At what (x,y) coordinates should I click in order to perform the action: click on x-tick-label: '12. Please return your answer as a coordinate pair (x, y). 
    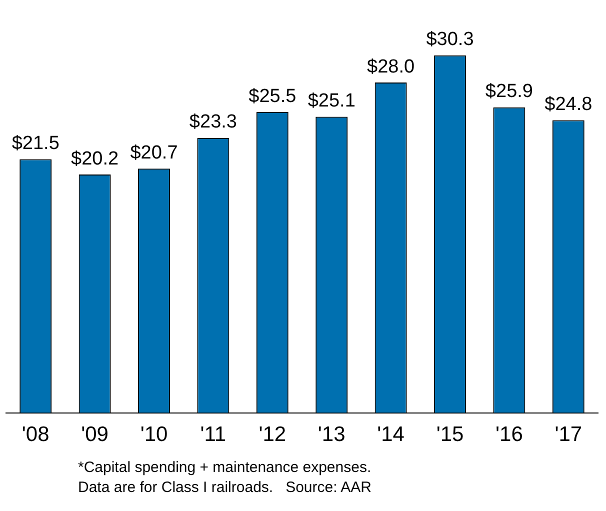
    Looking at the image, I should click on (272, 434).